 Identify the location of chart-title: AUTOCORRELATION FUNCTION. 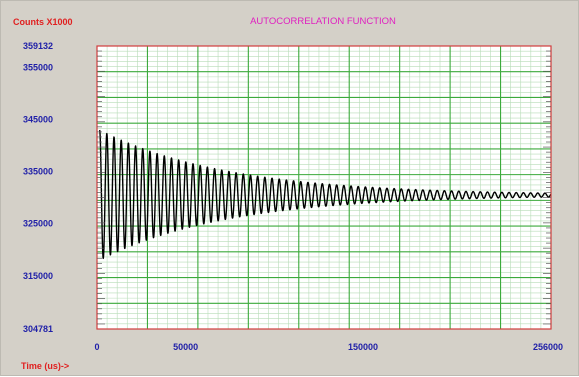
(323, 21).